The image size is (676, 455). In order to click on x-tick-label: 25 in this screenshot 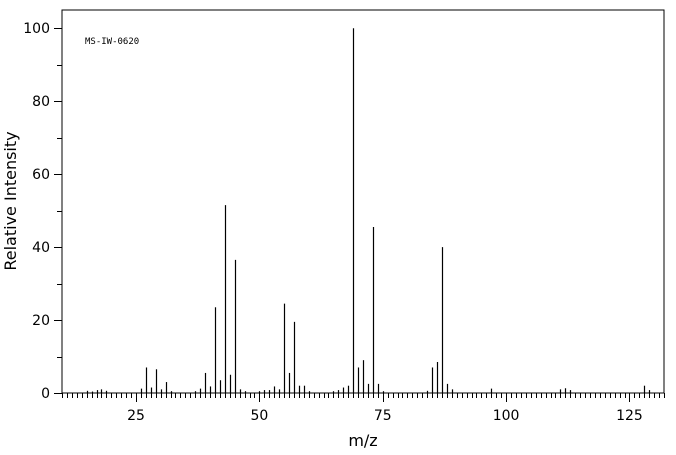, I will do `click(136, 416)`.